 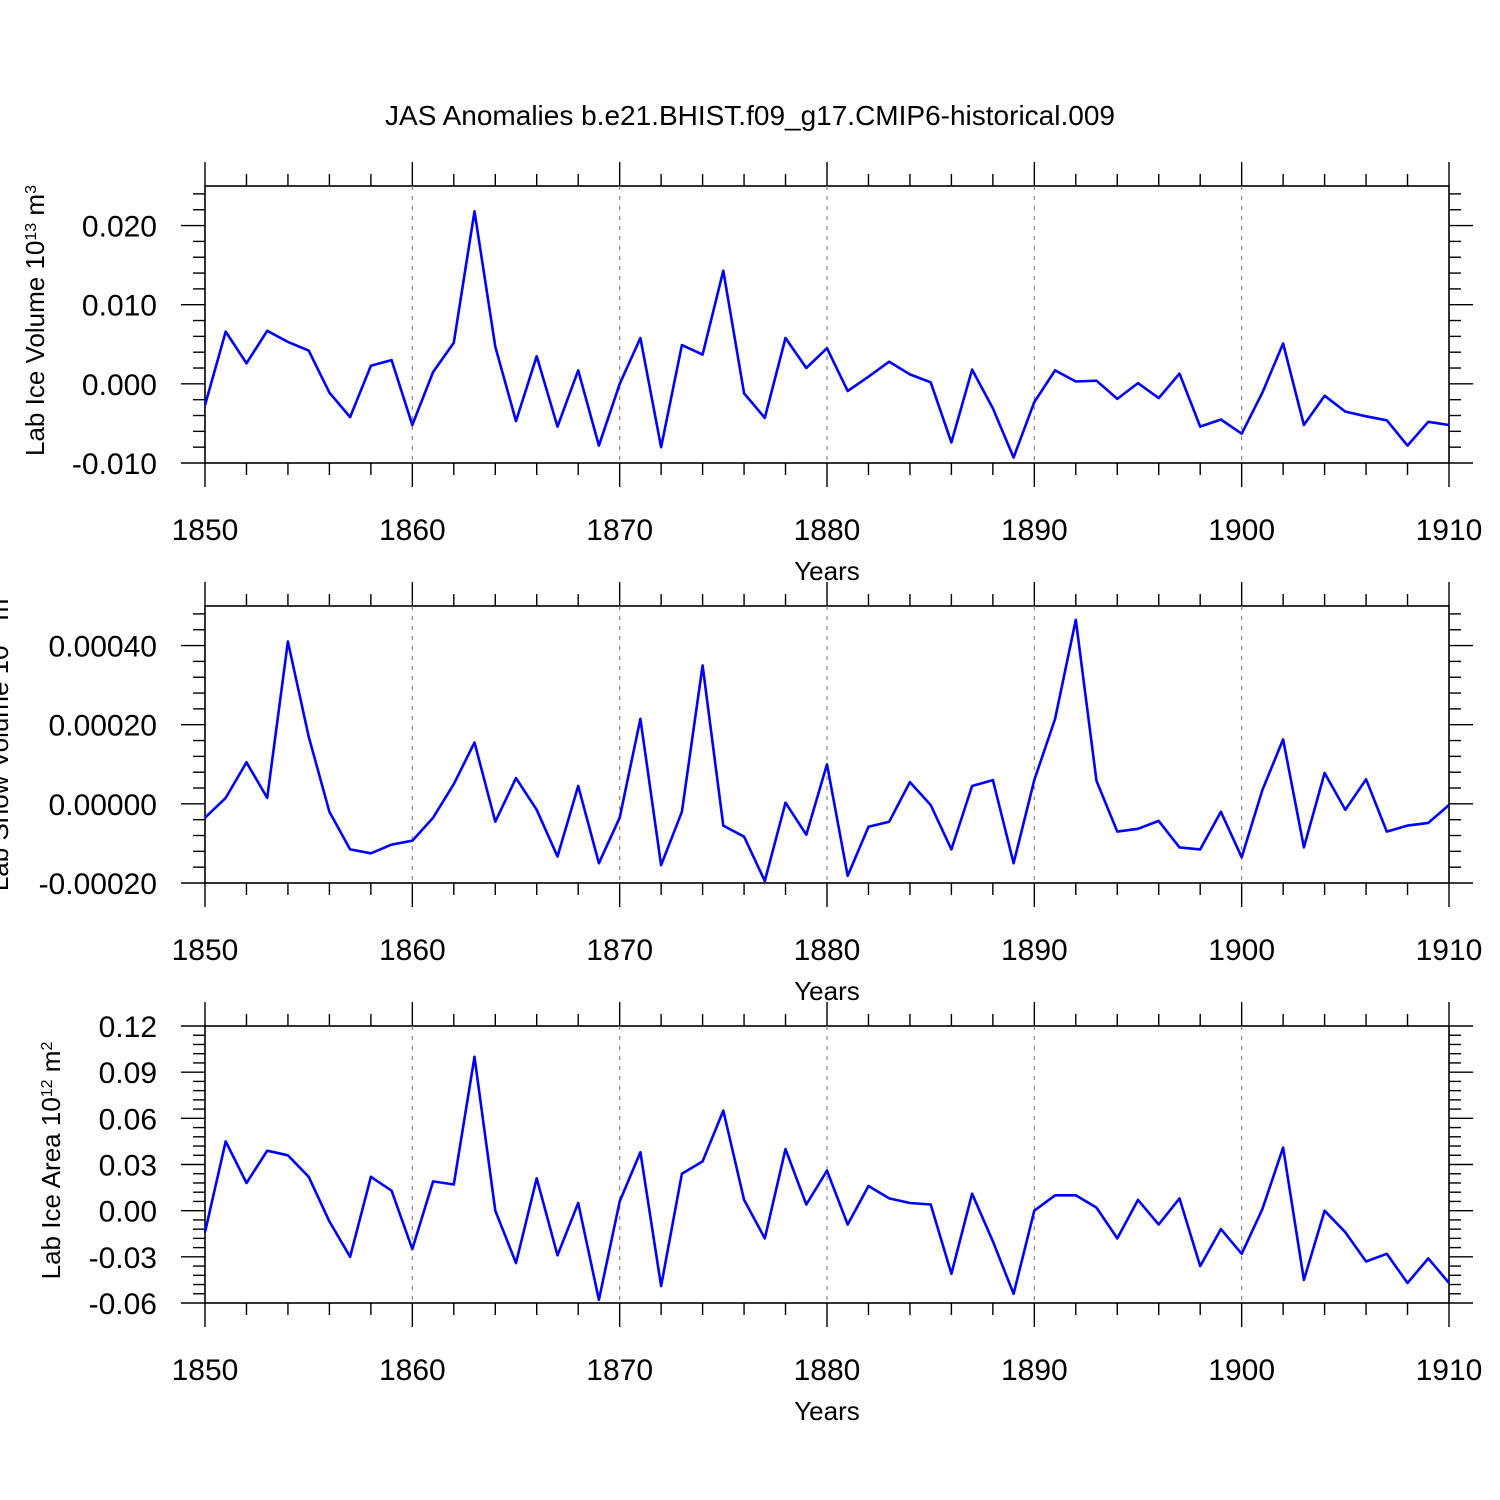 I want to click on y-axis-title: Lab Ice Volume 1013 m3, so click(x=35, y=320).